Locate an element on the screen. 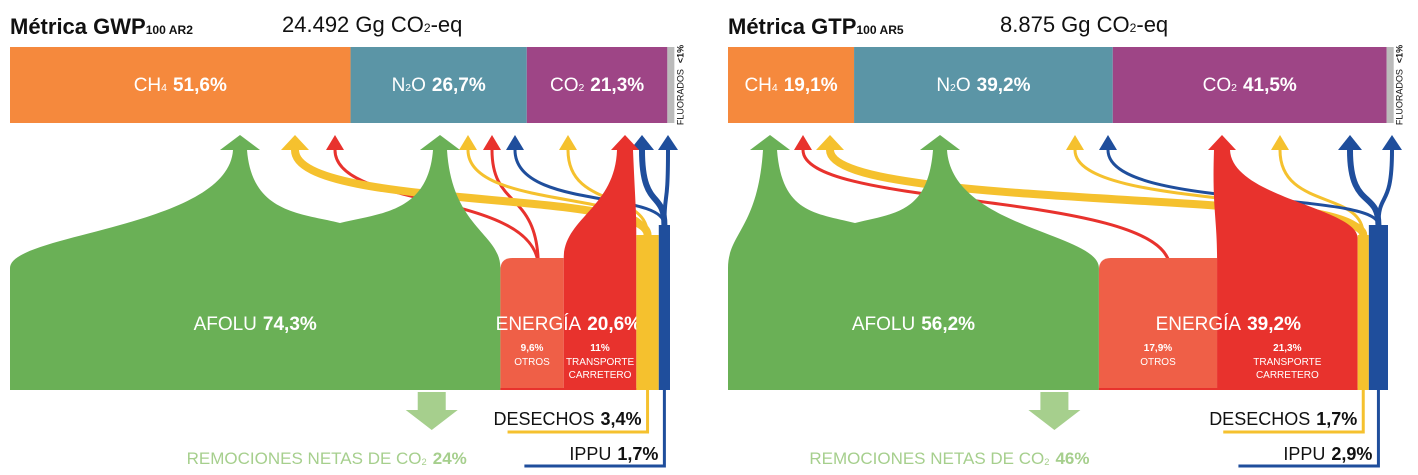  text-part: 2,9% is located at coordinates (1351, 454).